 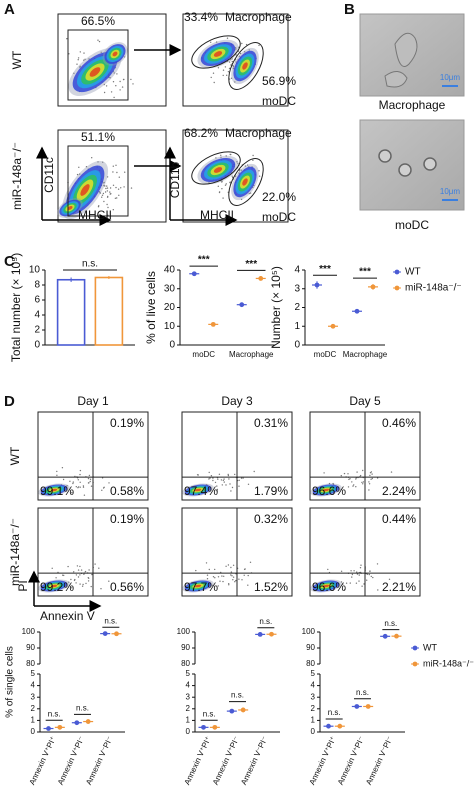 I want to click on x-tick-label: Annexin V⁺PI⁺, so click(x=323, y=760).